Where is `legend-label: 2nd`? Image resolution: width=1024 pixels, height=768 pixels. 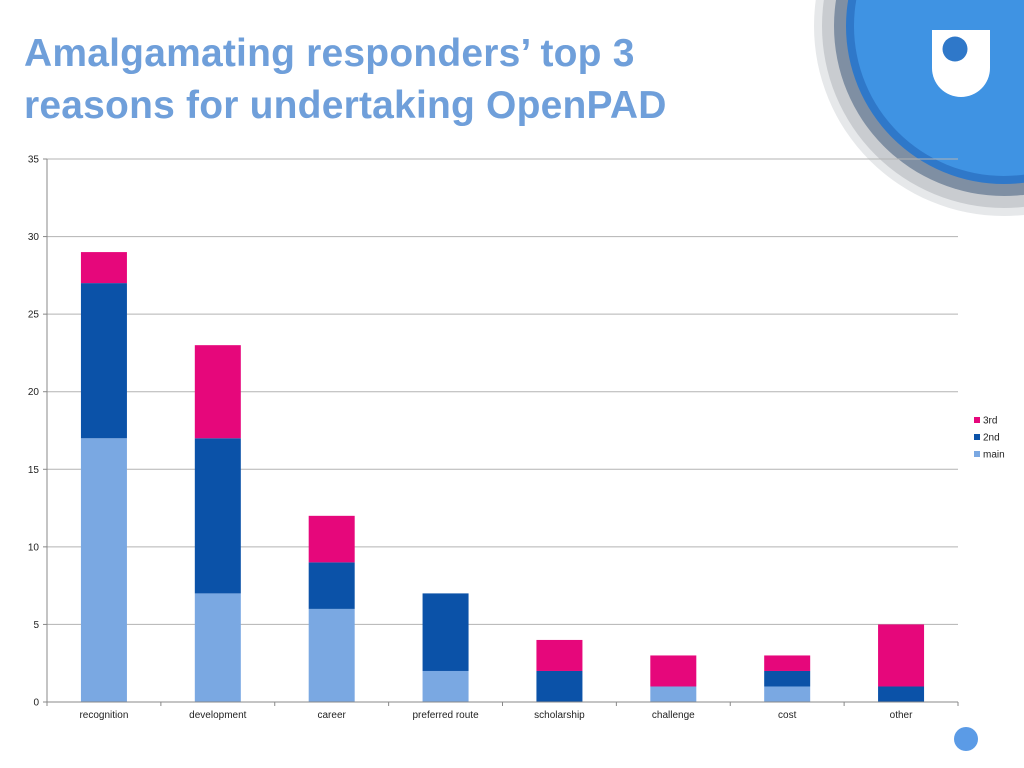
legend-label: 2nd is located at coordinates (991, 438).